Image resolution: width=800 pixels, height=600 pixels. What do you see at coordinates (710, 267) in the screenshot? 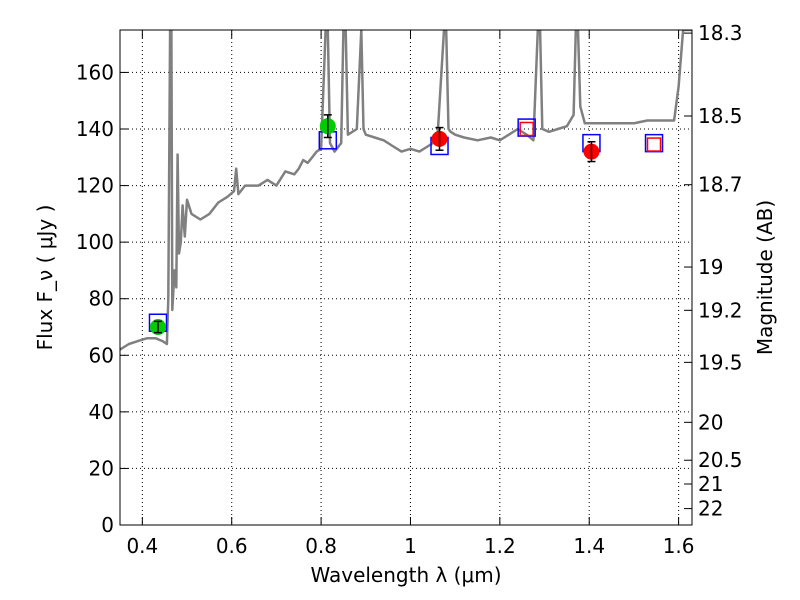
I see `y2-tick-label: 19` at bounding box center [710, 267].